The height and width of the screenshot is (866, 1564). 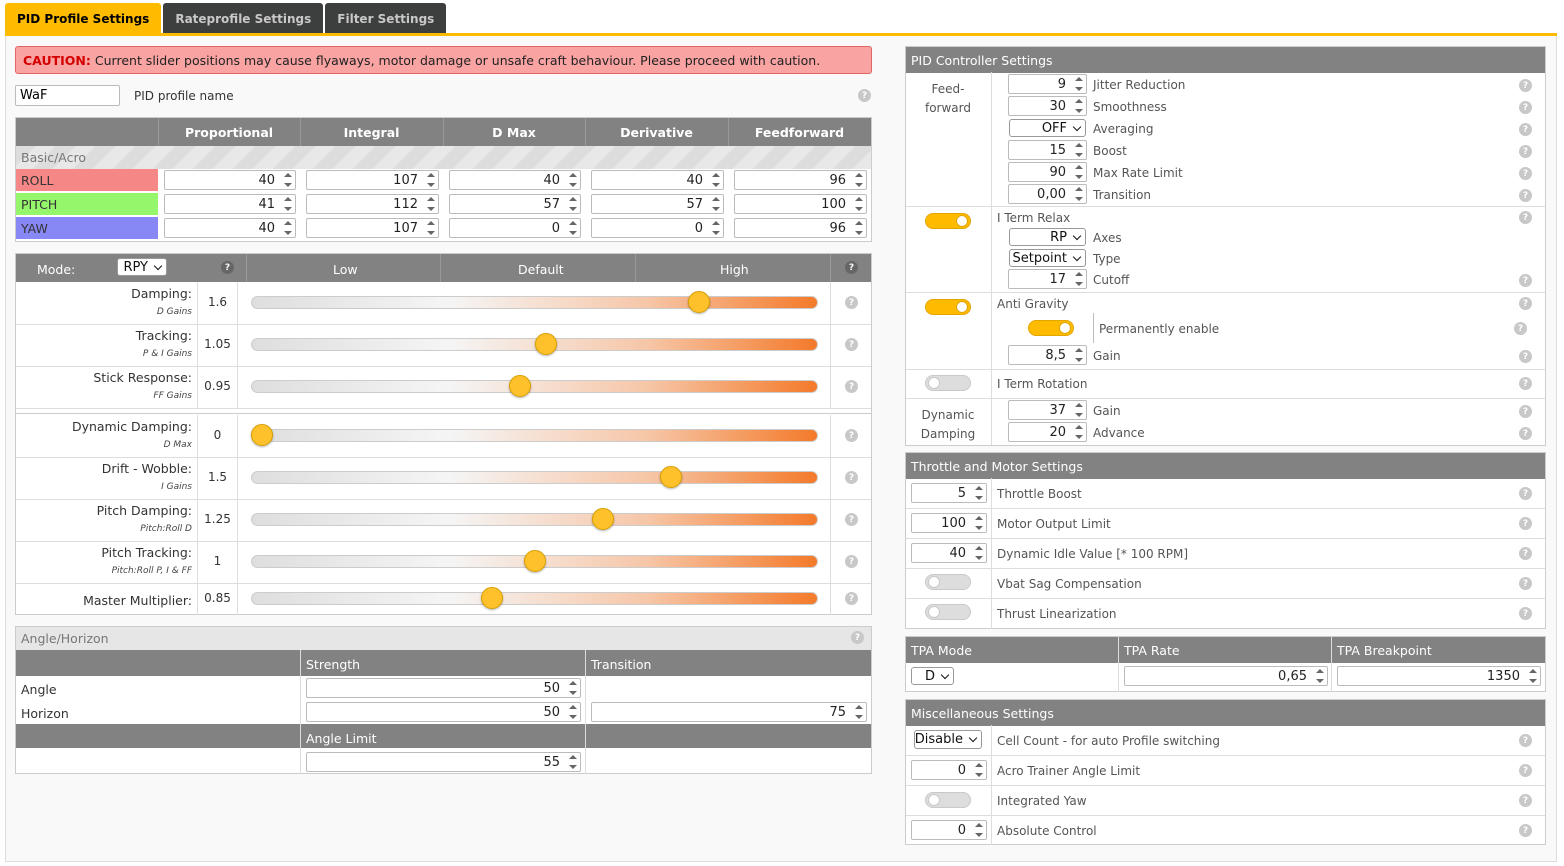 I want to click on ff-input: 9, so click(x=1047, y=84).